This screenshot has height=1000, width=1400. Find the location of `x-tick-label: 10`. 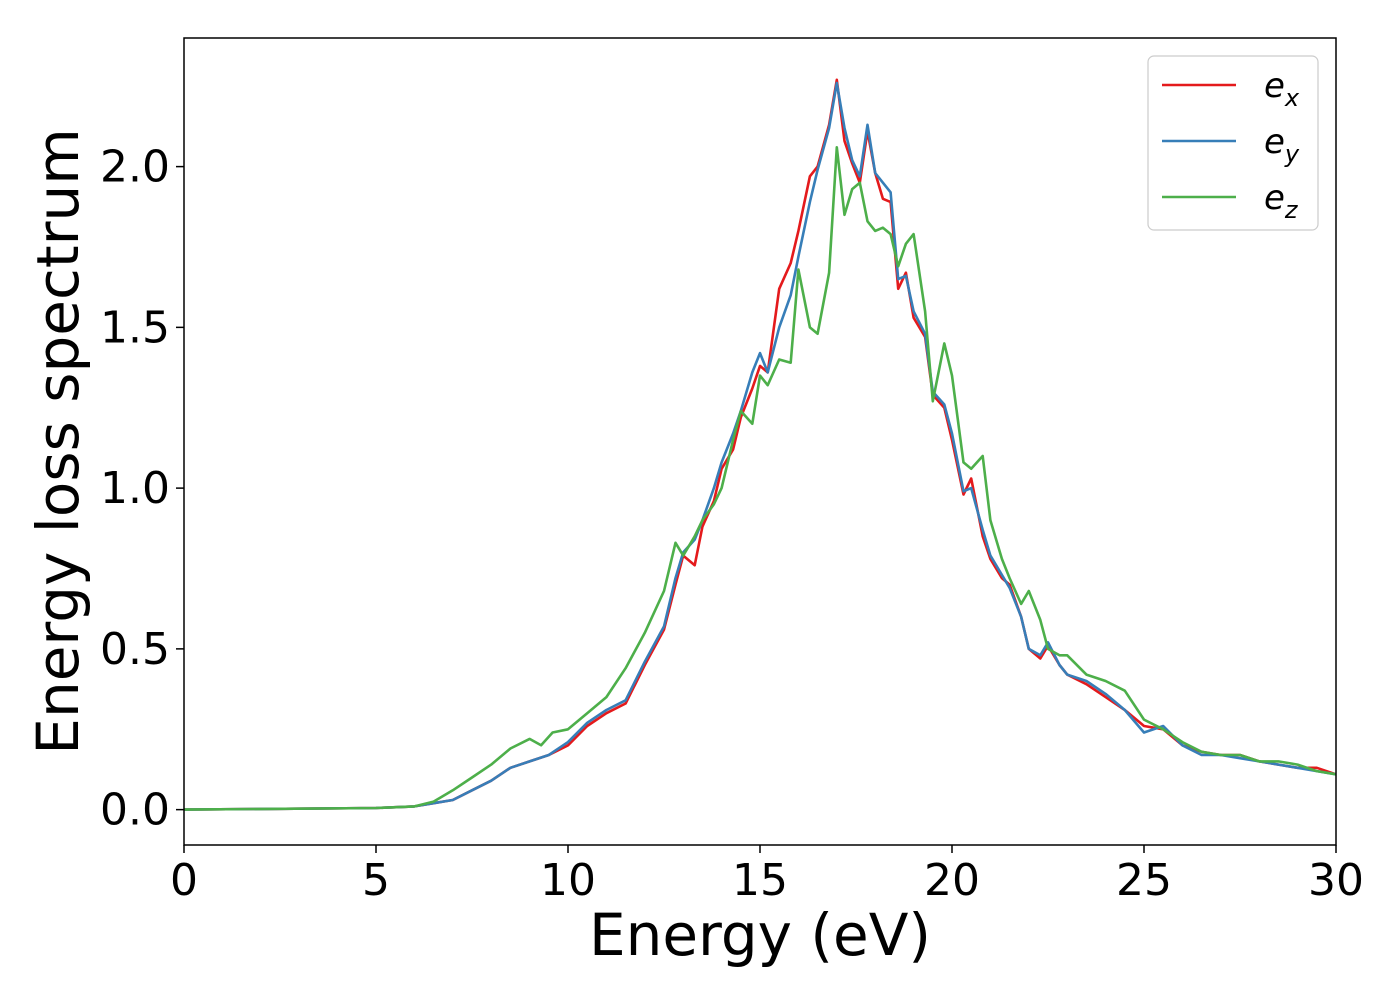

x-tick-label: 10 is located at coordinates (568, 880).